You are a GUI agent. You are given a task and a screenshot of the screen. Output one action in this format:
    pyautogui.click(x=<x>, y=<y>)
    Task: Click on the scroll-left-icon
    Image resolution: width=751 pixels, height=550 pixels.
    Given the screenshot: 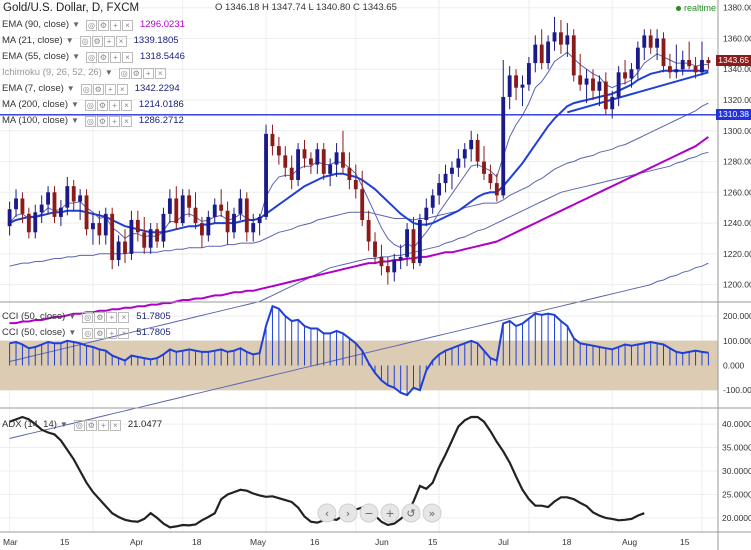 What is the action you would take?
    pyautogui.click(x=327, y=513)
    